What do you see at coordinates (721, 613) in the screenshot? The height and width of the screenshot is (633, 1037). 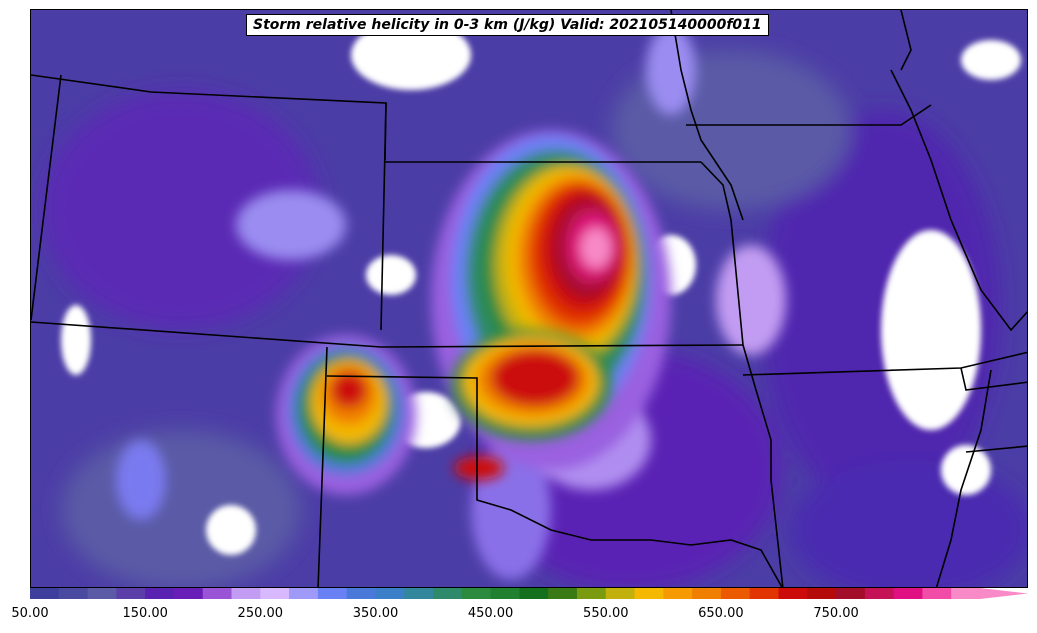 I see `colorbar-tick-label: 650.00` at bounding box center [721, 613].